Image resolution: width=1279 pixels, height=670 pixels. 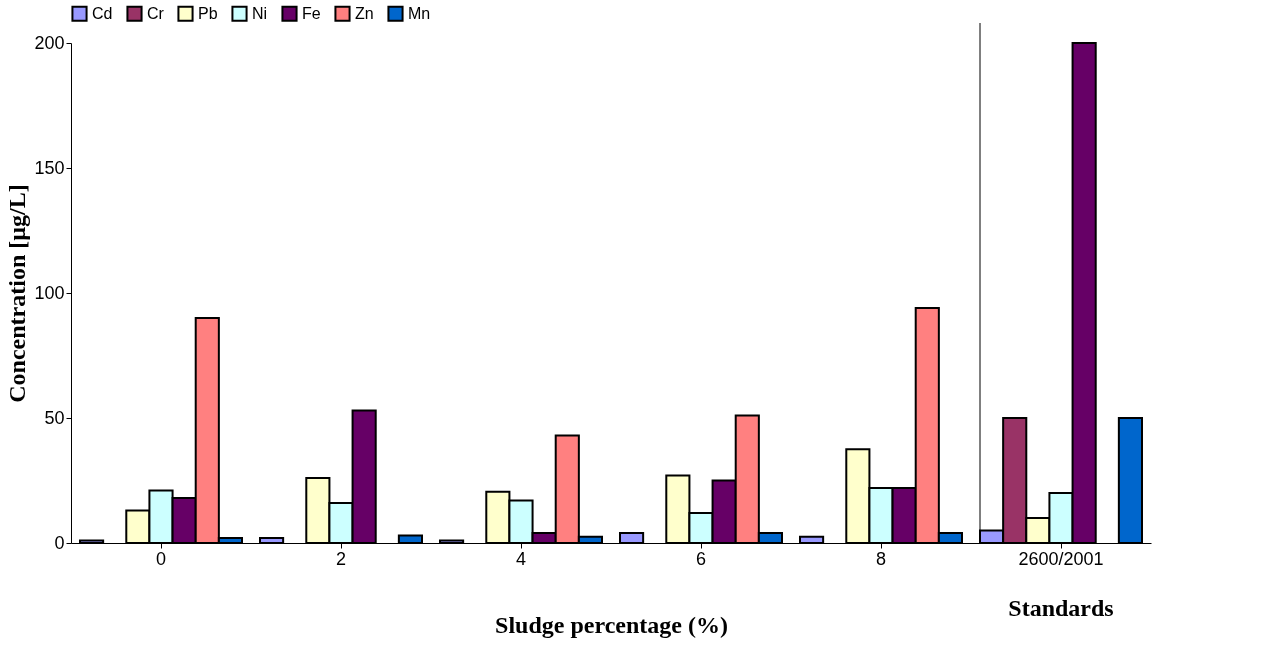 What do you see at coordinates (156, 13) in the screenshot?
I see `legend-label: Cr` at bounding box center [156, 13].